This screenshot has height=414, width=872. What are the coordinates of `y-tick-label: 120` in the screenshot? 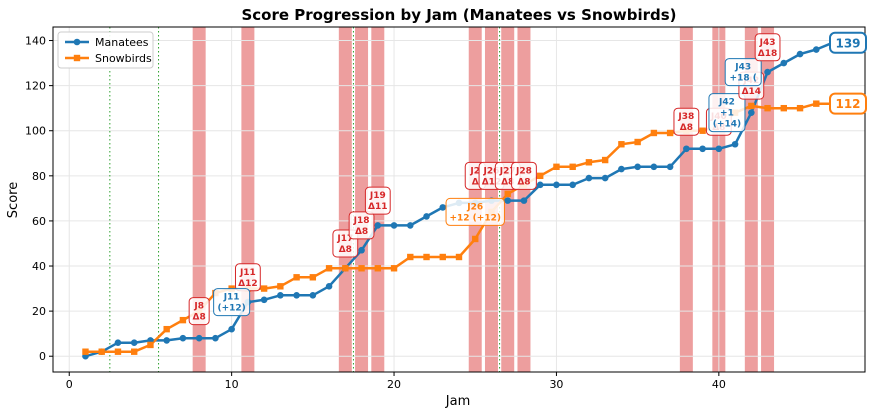 It's located at (35, 86).